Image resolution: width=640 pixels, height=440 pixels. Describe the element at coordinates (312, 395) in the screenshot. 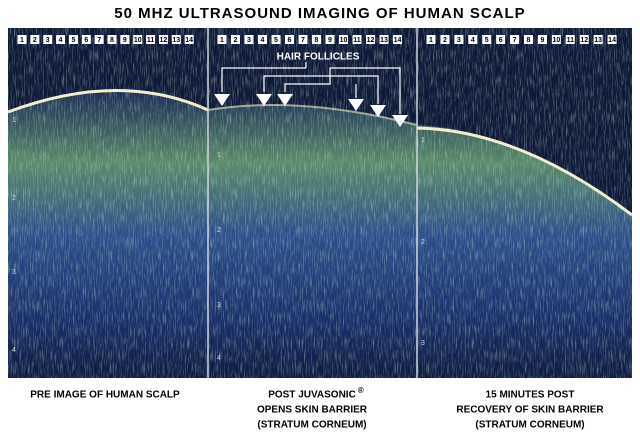

I see `caption: POST JUVASONIC` at that location.